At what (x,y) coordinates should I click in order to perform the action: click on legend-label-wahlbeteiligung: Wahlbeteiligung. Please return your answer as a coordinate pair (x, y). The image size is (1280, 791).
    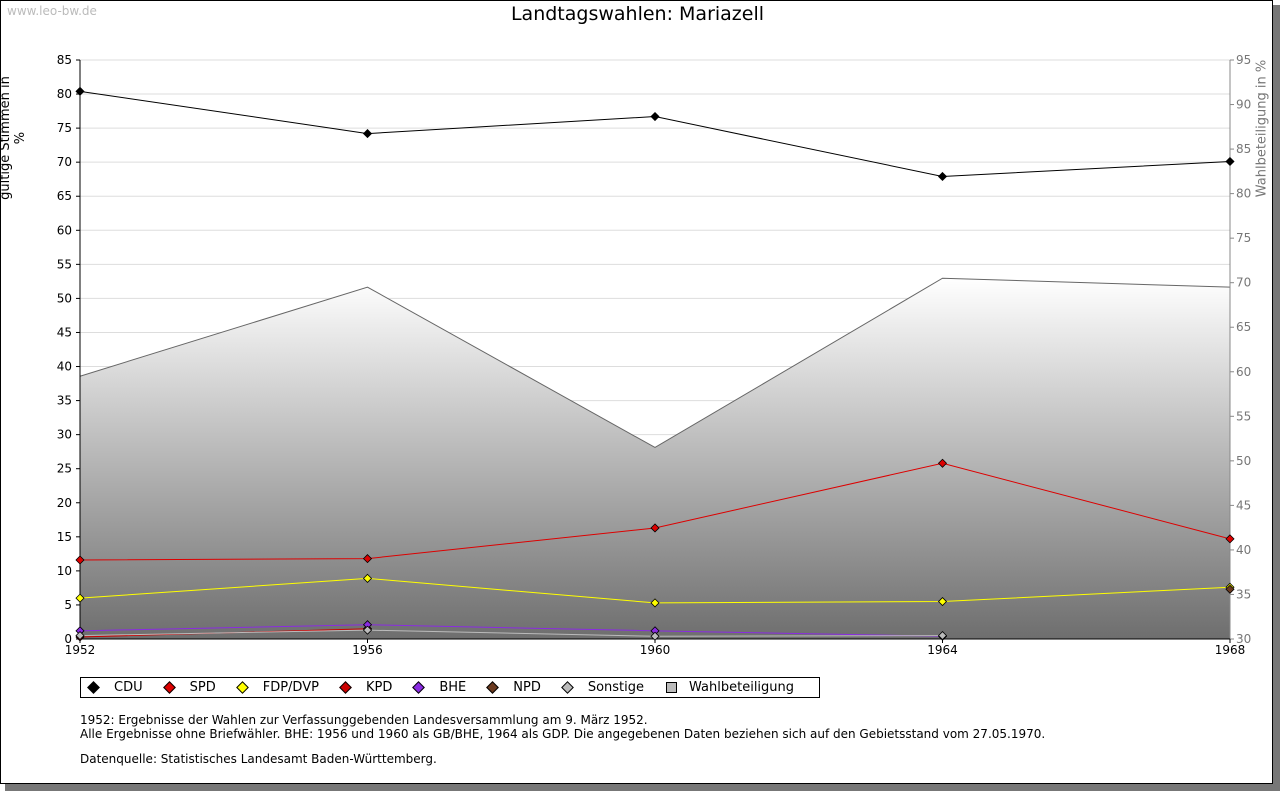
    Looking at the image, I should click on (742, 687).